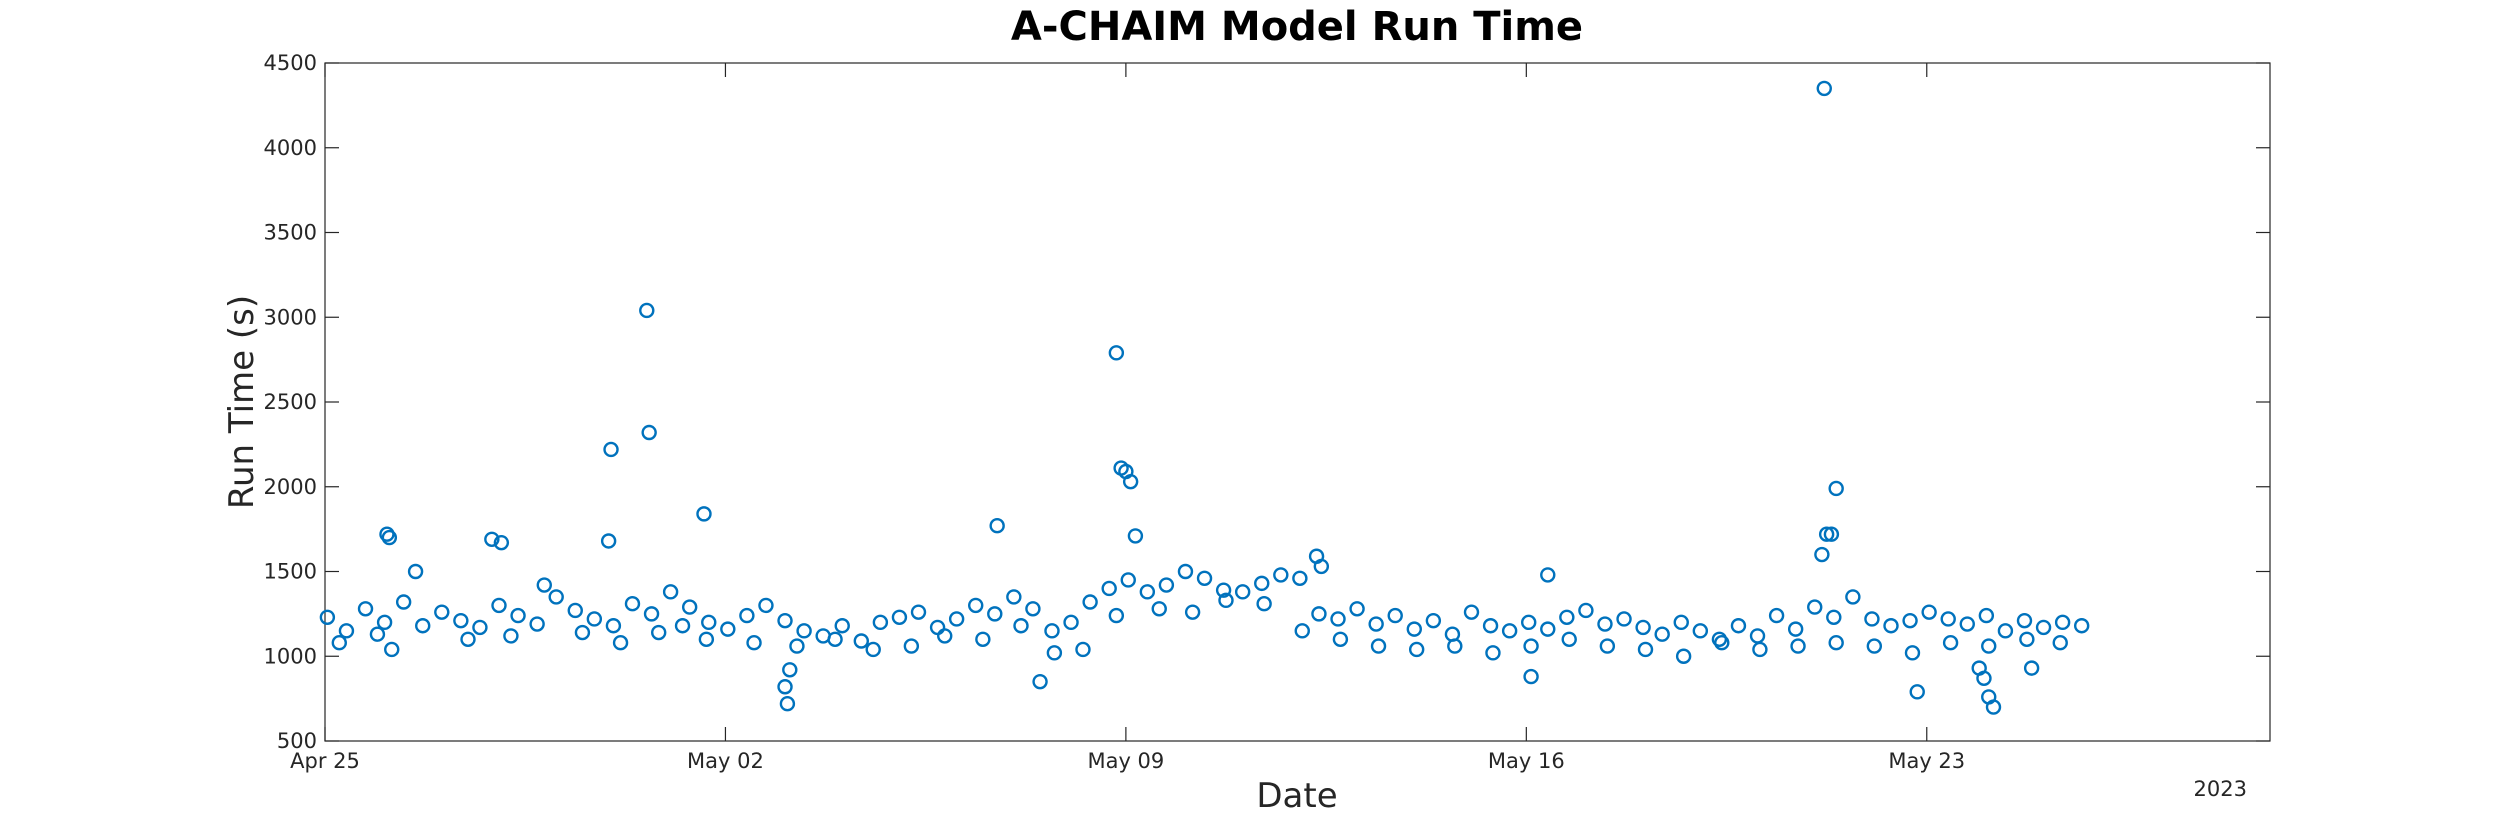  I want to click on x-axis-label: Date, so click(1296, 796).